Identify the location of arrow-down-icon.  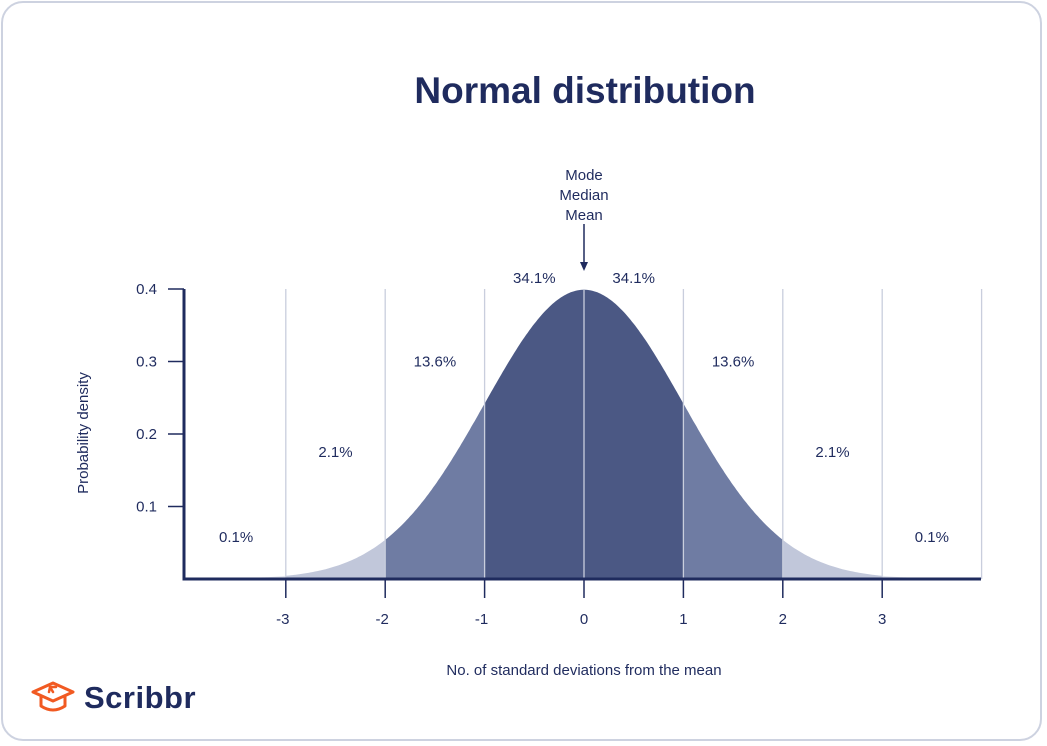
(584, 266).